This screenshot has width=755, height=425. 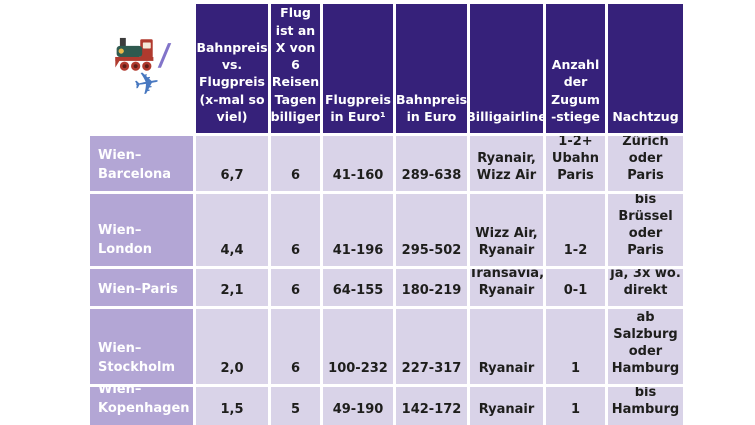 What do you see at coordinates (506, 287) in the screenshot?
I see `data-cell-airline: Transavia, Ryanair` at bounding box center [506, 287].